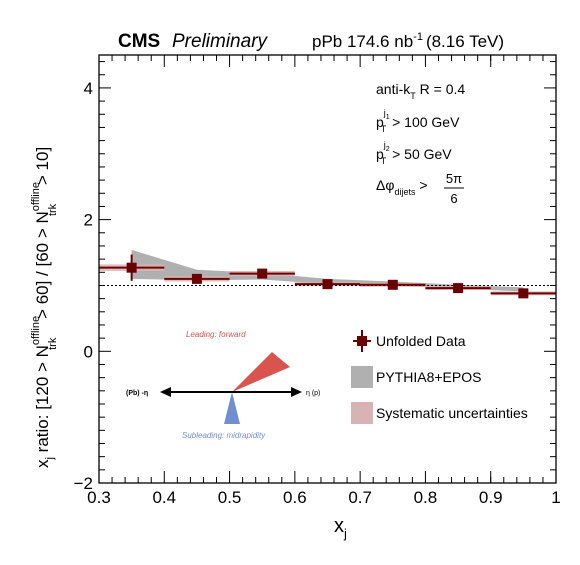 The height and width of the screenshot is (565, 580). I want to click on x-axis-title: xj, so click(340, 528).